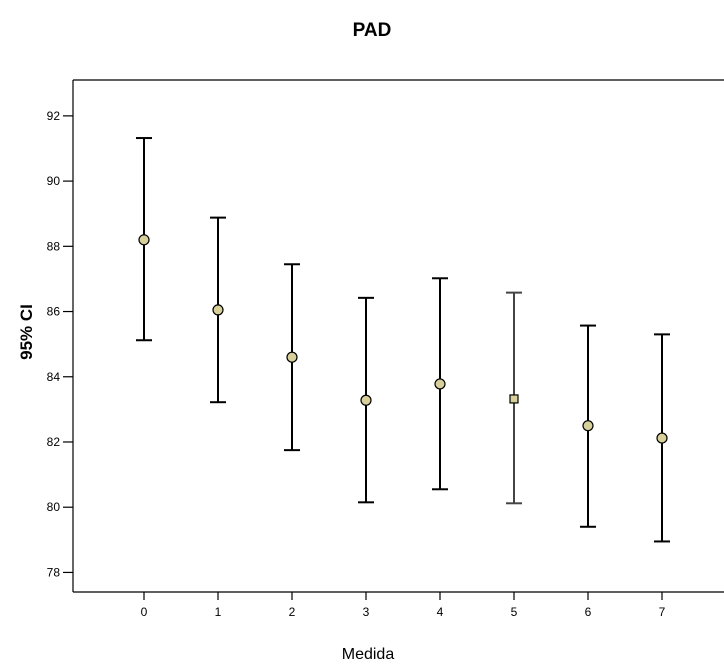 The height and width of the screenshot is (668, 724). What do you see at coordinates (54, 246) in the screenshot?
I see `y-tick-label: 88` at bounding box center [54, 246].